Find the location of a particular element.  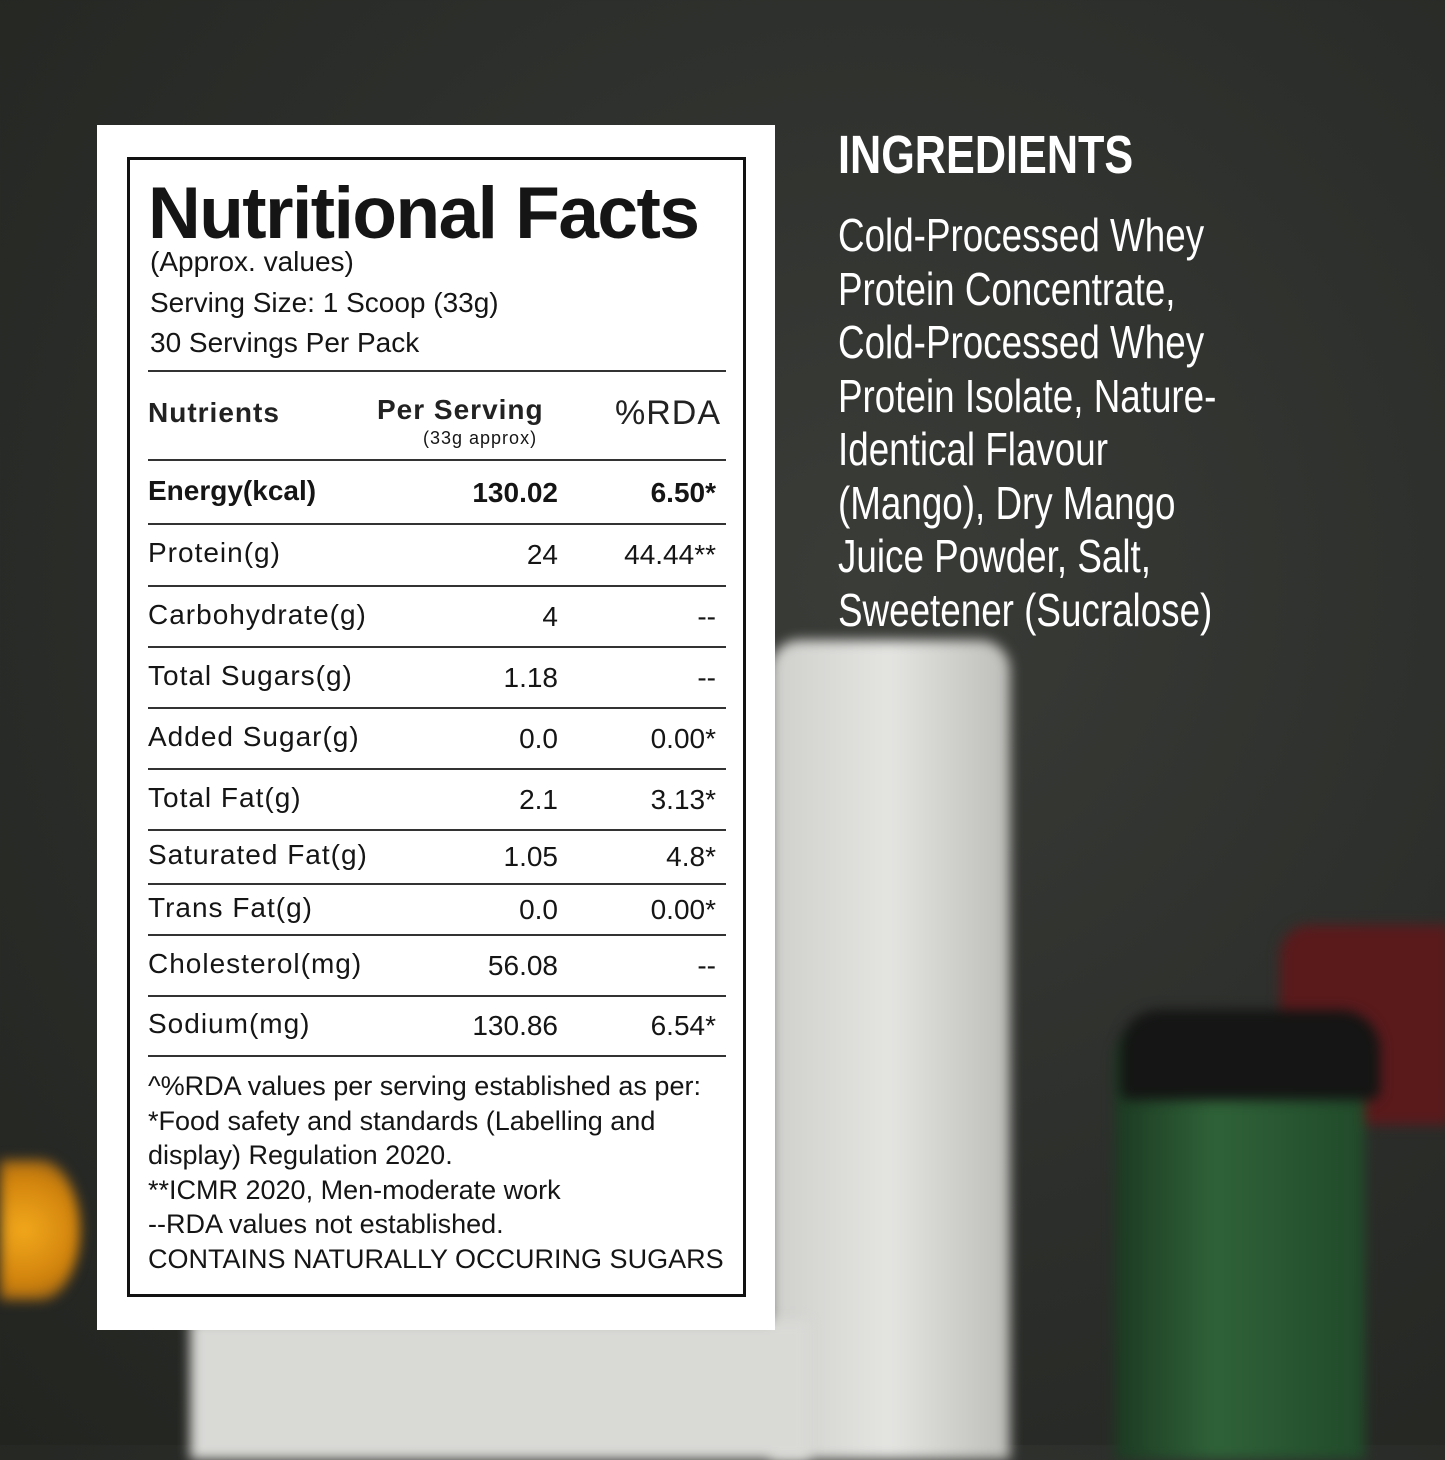

nutrient-name: Total Fat(g) is located at coordinates (225, 797).